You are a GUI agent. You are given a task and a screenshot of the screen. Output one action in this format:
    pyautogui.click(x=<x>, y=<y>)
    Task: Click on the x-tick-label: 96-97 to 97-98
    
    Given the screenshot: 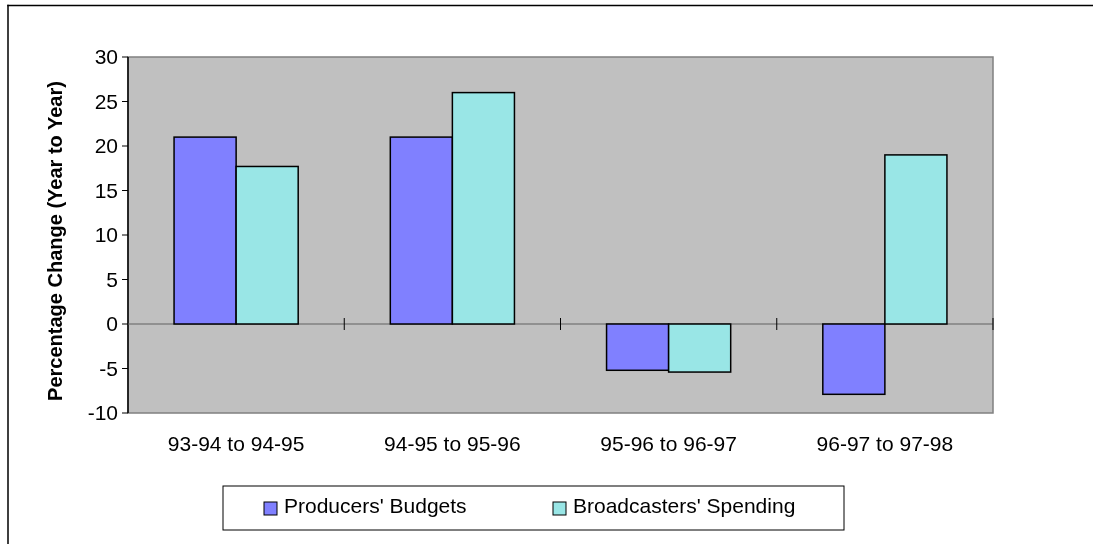 What is the action you would take?
    pyautogui.click(x=885, y=444)
    